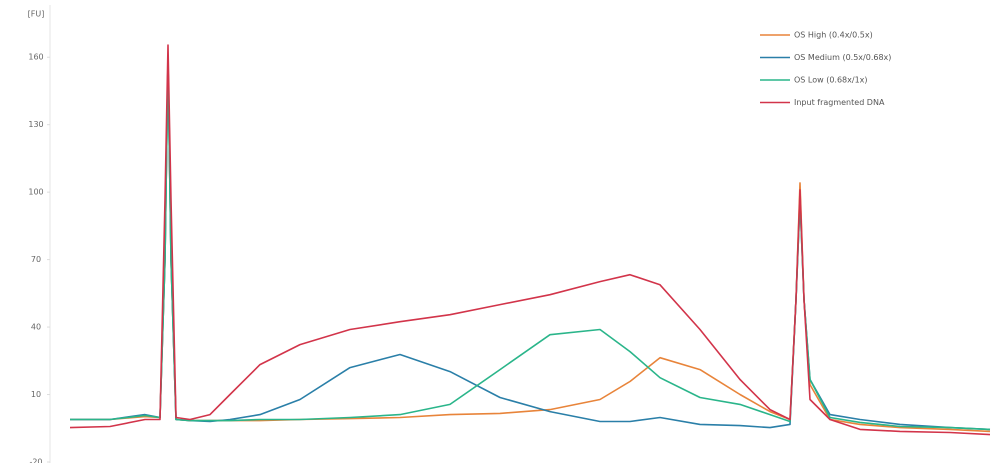 The height and width of the screenshot is (463, 991). What do you see at coordinates (833, 35) in the screenshot?
I see `legend-label: OS High (0.4x/0.5x)` at bounding box center [833, 35].